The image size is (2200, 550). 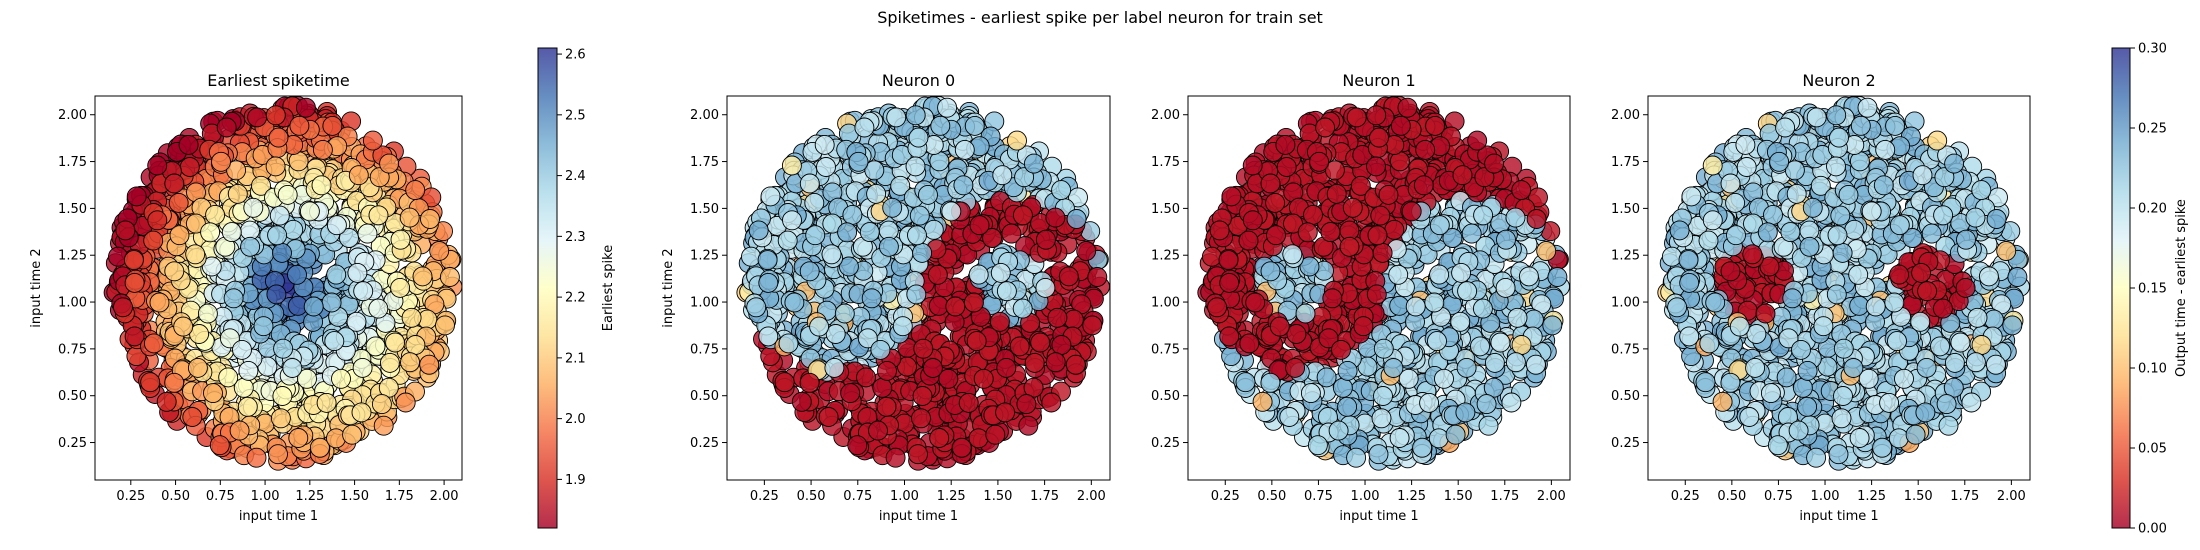 What do you see at coordinates (704, 256) in the screenshot?
I see `y-tick-label: 1.25` at bounding box center [704, 256].